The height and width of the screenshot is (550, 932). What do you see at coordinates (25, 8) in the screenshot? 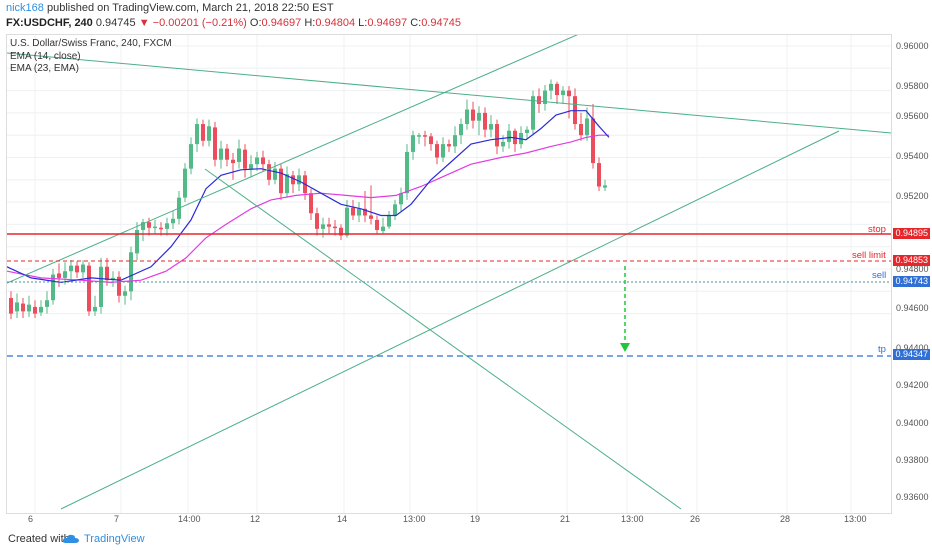
I see `author-link: nick168` at bounding box center [25, 8].